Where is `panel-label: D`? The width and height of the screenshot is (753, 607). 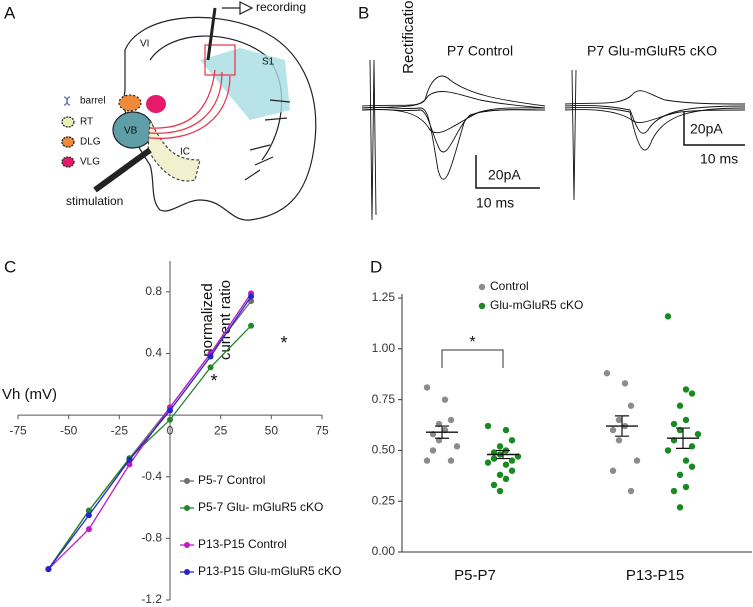 panel-label: D is located at coordinates (376, 266).